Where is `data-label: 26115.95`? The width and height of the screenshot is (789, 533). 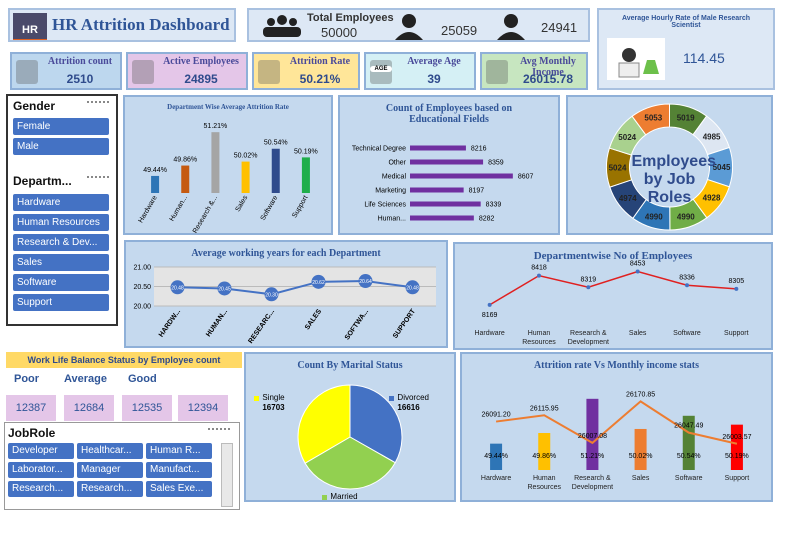
data-label: 26115.95 is located at coordinates (544, 408).